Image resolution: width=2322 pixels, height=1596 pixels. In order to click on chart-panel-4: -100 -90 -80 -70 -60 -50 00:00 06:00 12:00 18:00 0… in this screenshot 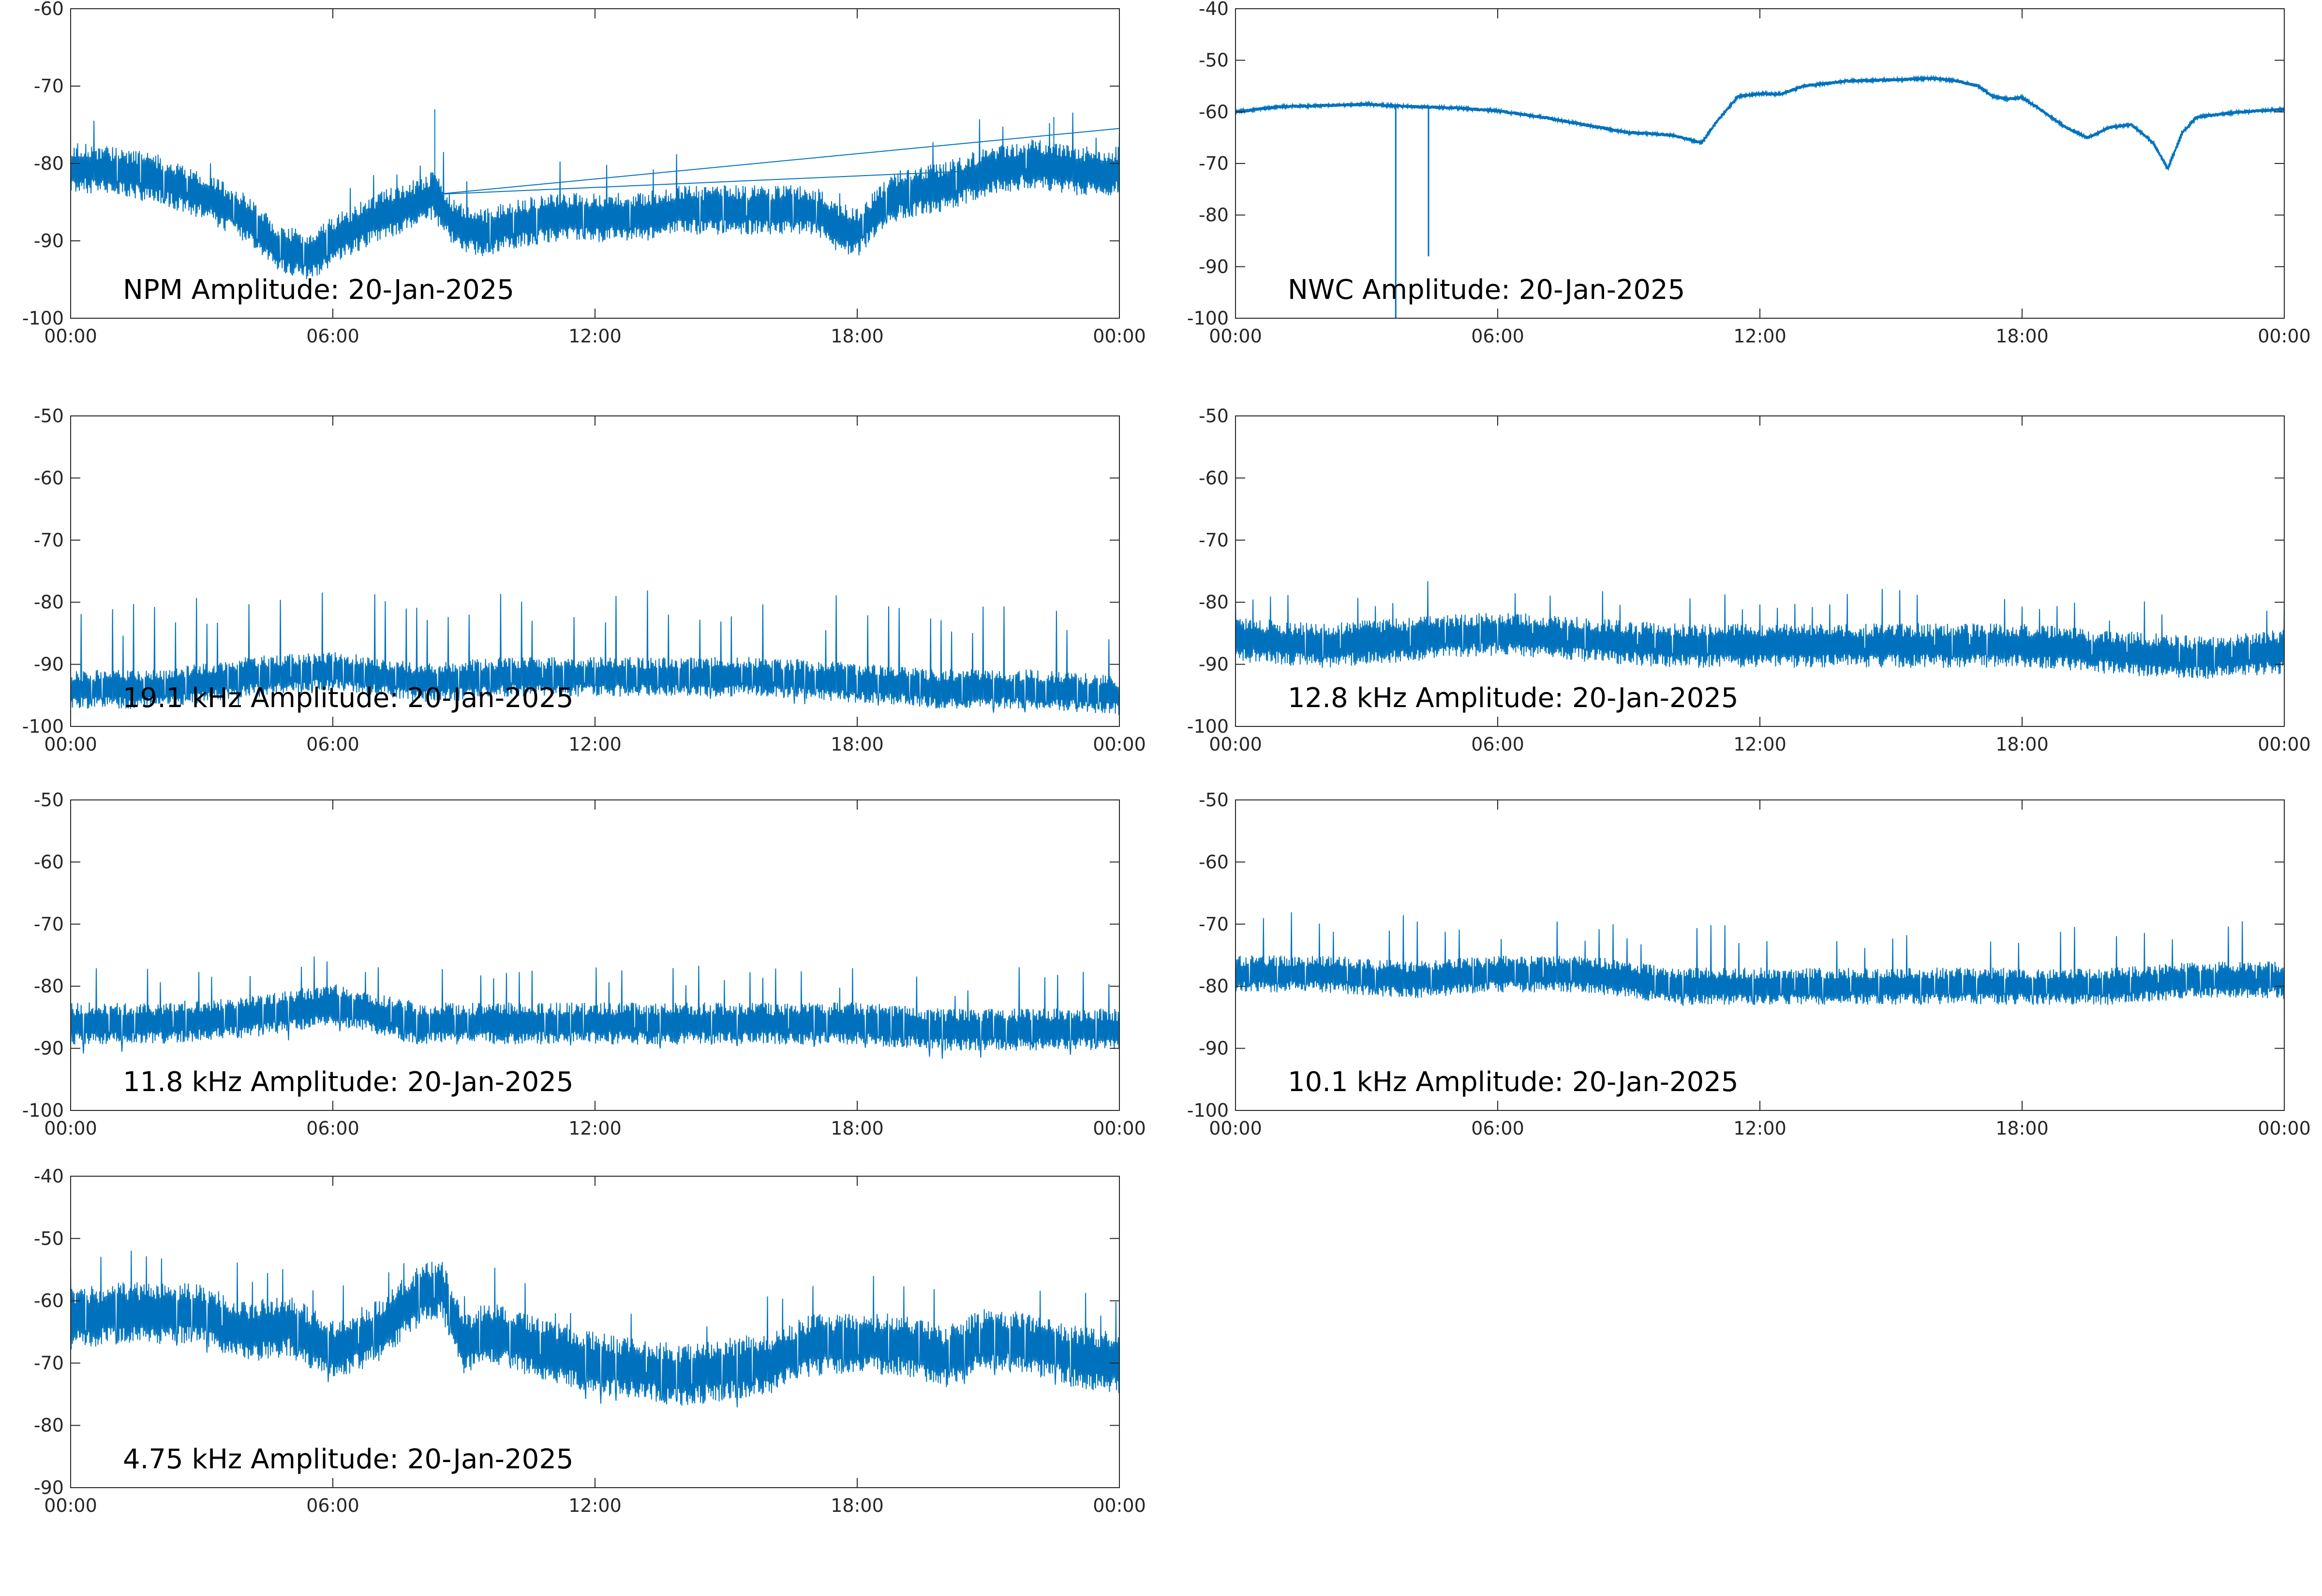, I will do `click(1749, 580)`.